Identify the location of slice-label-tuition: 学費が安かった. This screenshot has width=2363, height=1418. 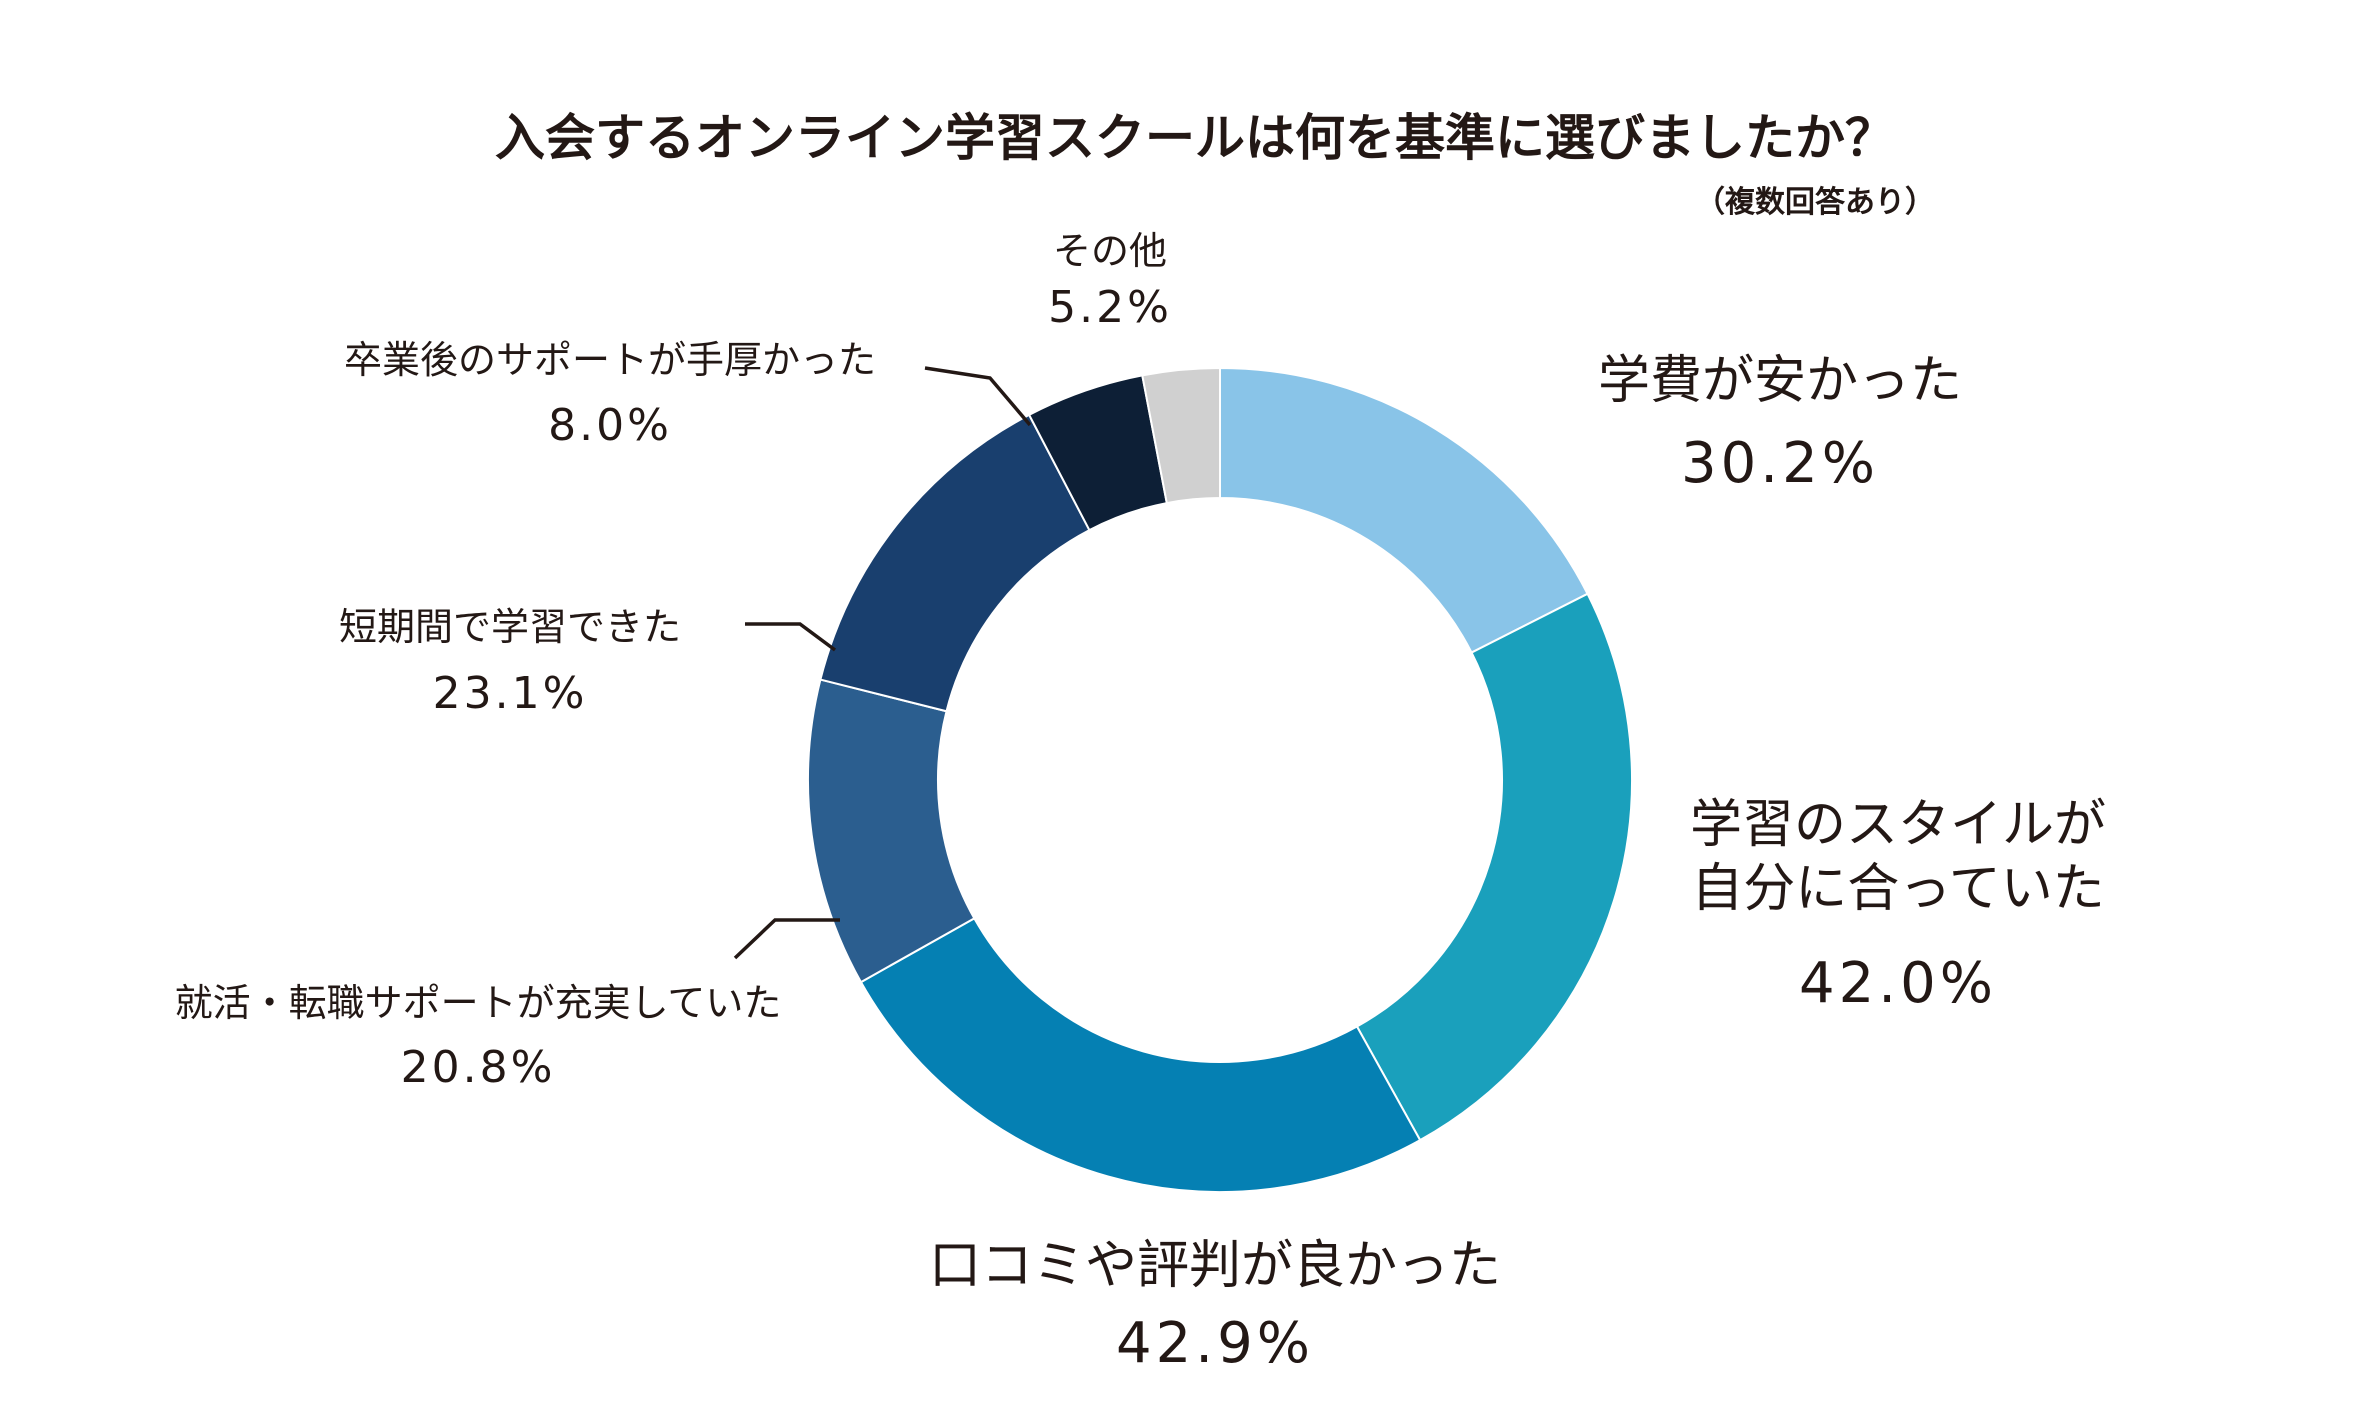
(1780, 381).